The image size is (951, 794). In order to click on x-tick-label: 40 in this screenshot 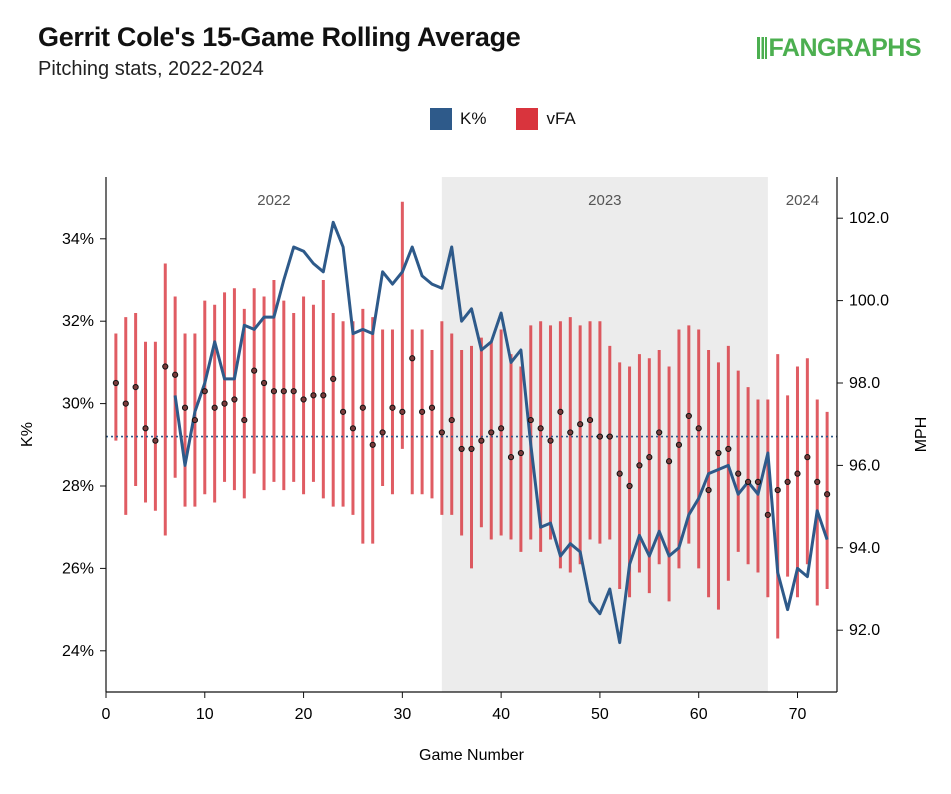, I will do `click(501, 714)`.